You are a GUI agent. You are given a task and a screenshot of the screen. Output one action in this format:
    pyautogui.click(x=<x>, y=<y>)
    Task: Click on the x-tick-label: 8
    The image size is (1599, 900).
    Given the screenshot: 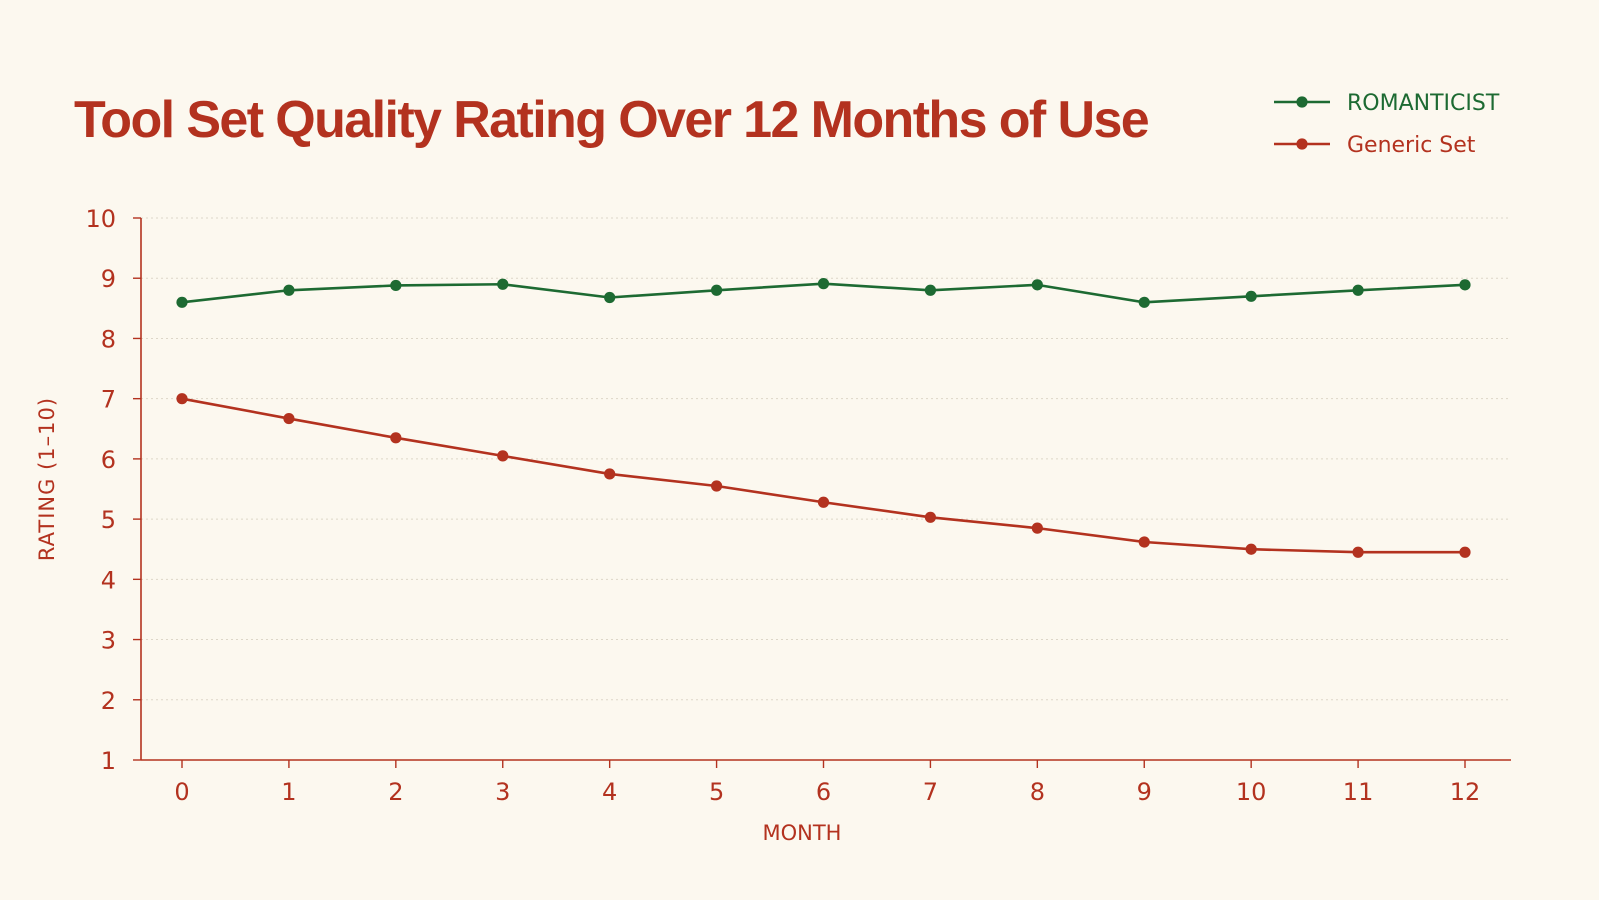 What is the action you would take?
    pyautogui.click(x=1037, y=792)
    